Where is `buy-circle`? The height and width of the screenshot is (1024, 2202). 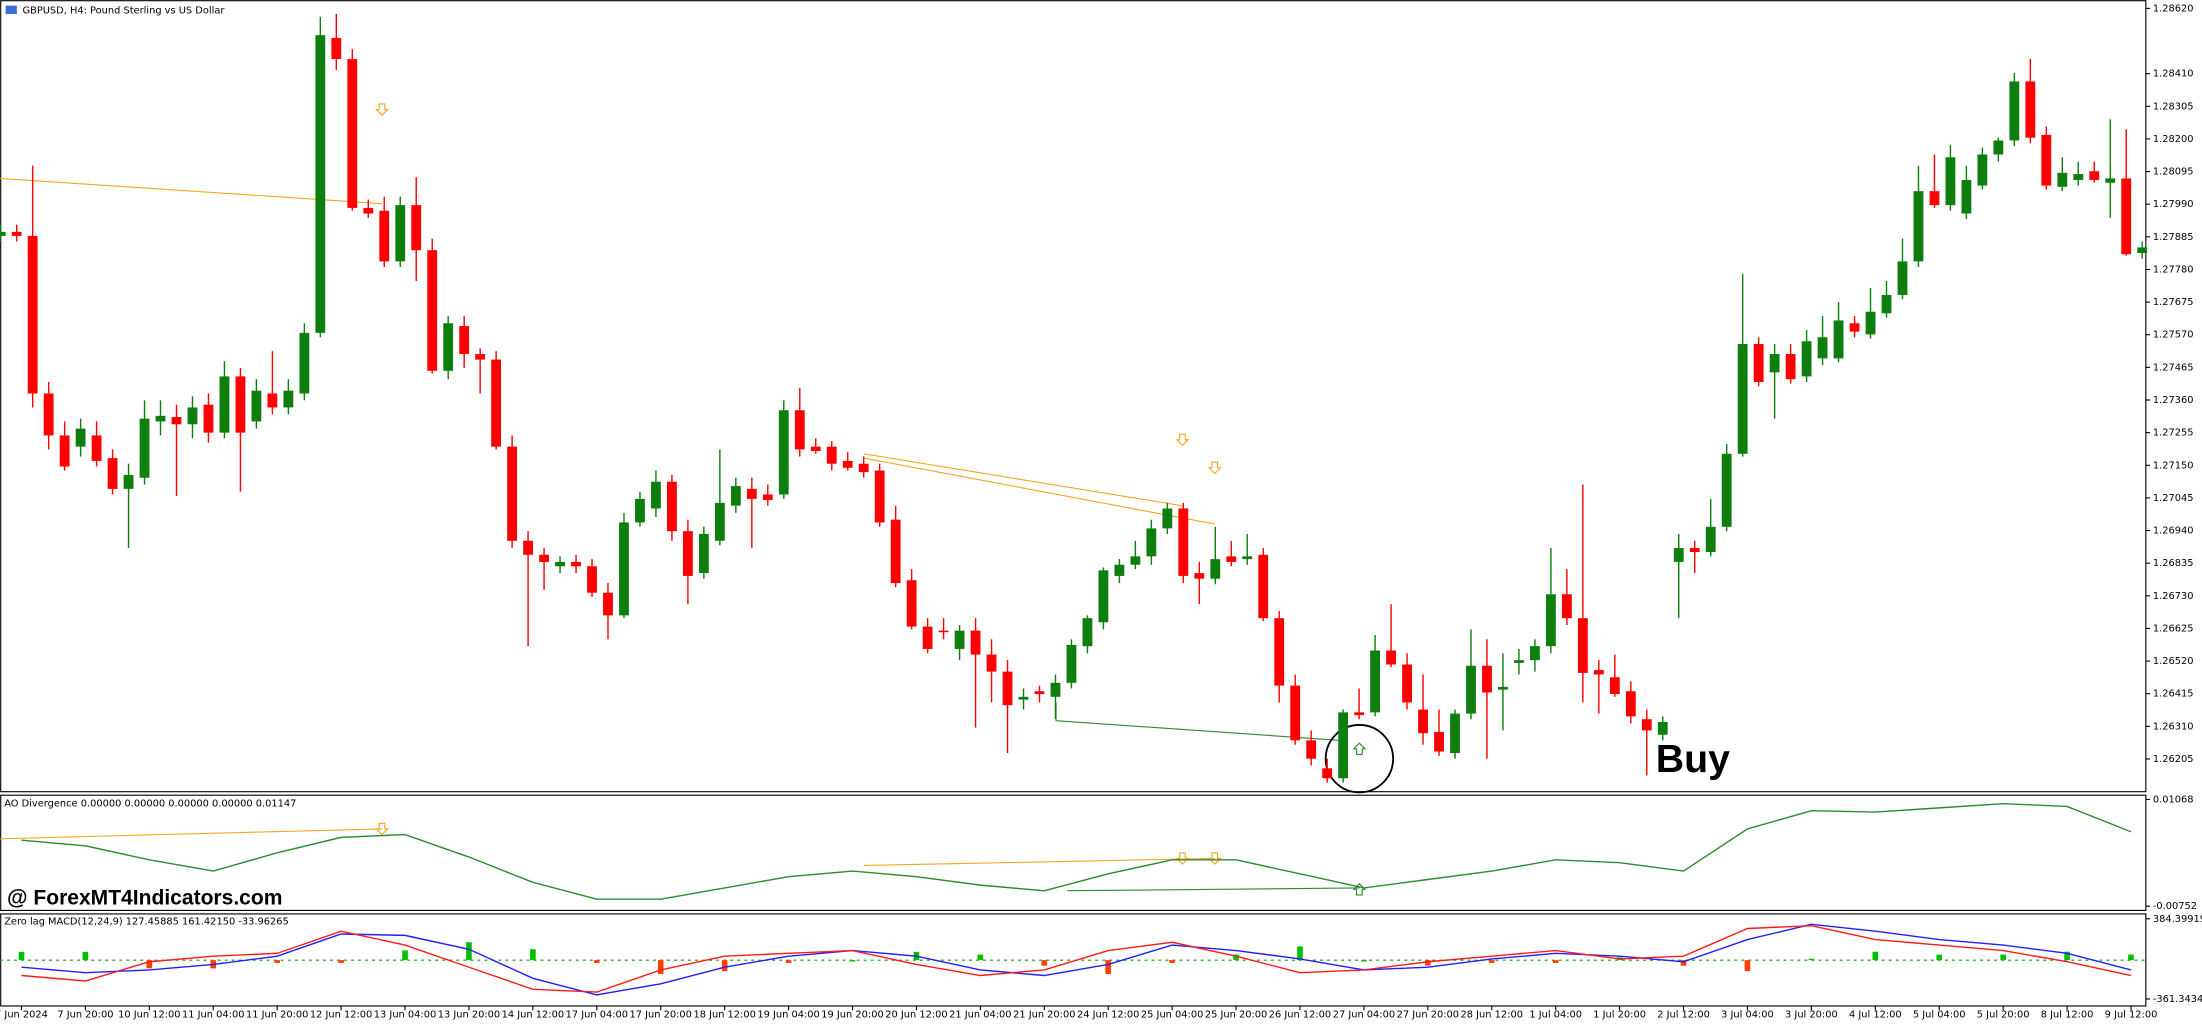
buy-circle is located at coordinates (1359, 759).